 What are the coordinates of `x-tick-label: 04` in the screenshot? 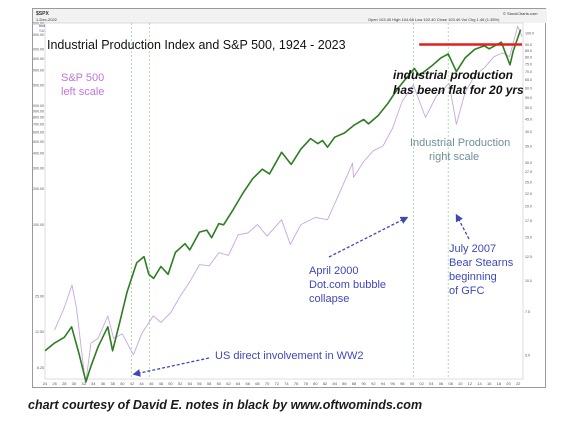 It's located at (431, 383).